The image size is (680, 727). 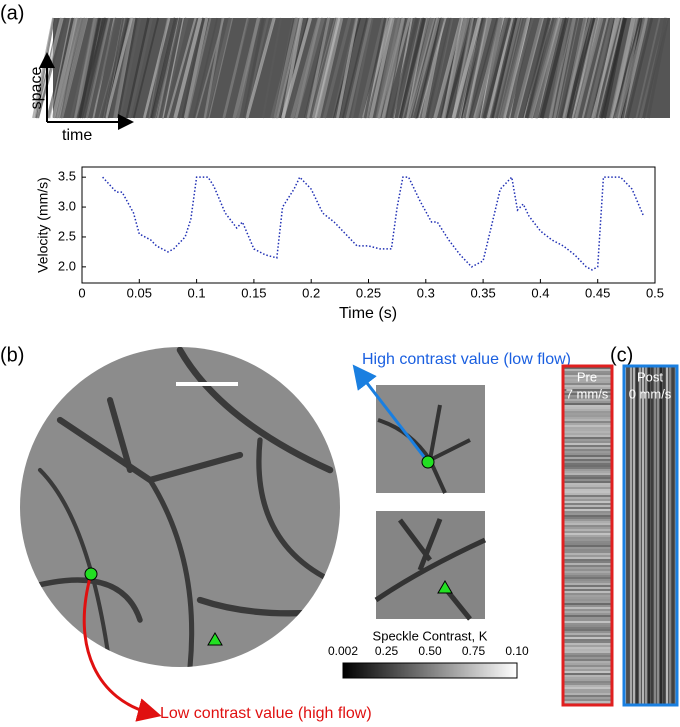 I want to click on velocity-line, so click(x=373, y=223).